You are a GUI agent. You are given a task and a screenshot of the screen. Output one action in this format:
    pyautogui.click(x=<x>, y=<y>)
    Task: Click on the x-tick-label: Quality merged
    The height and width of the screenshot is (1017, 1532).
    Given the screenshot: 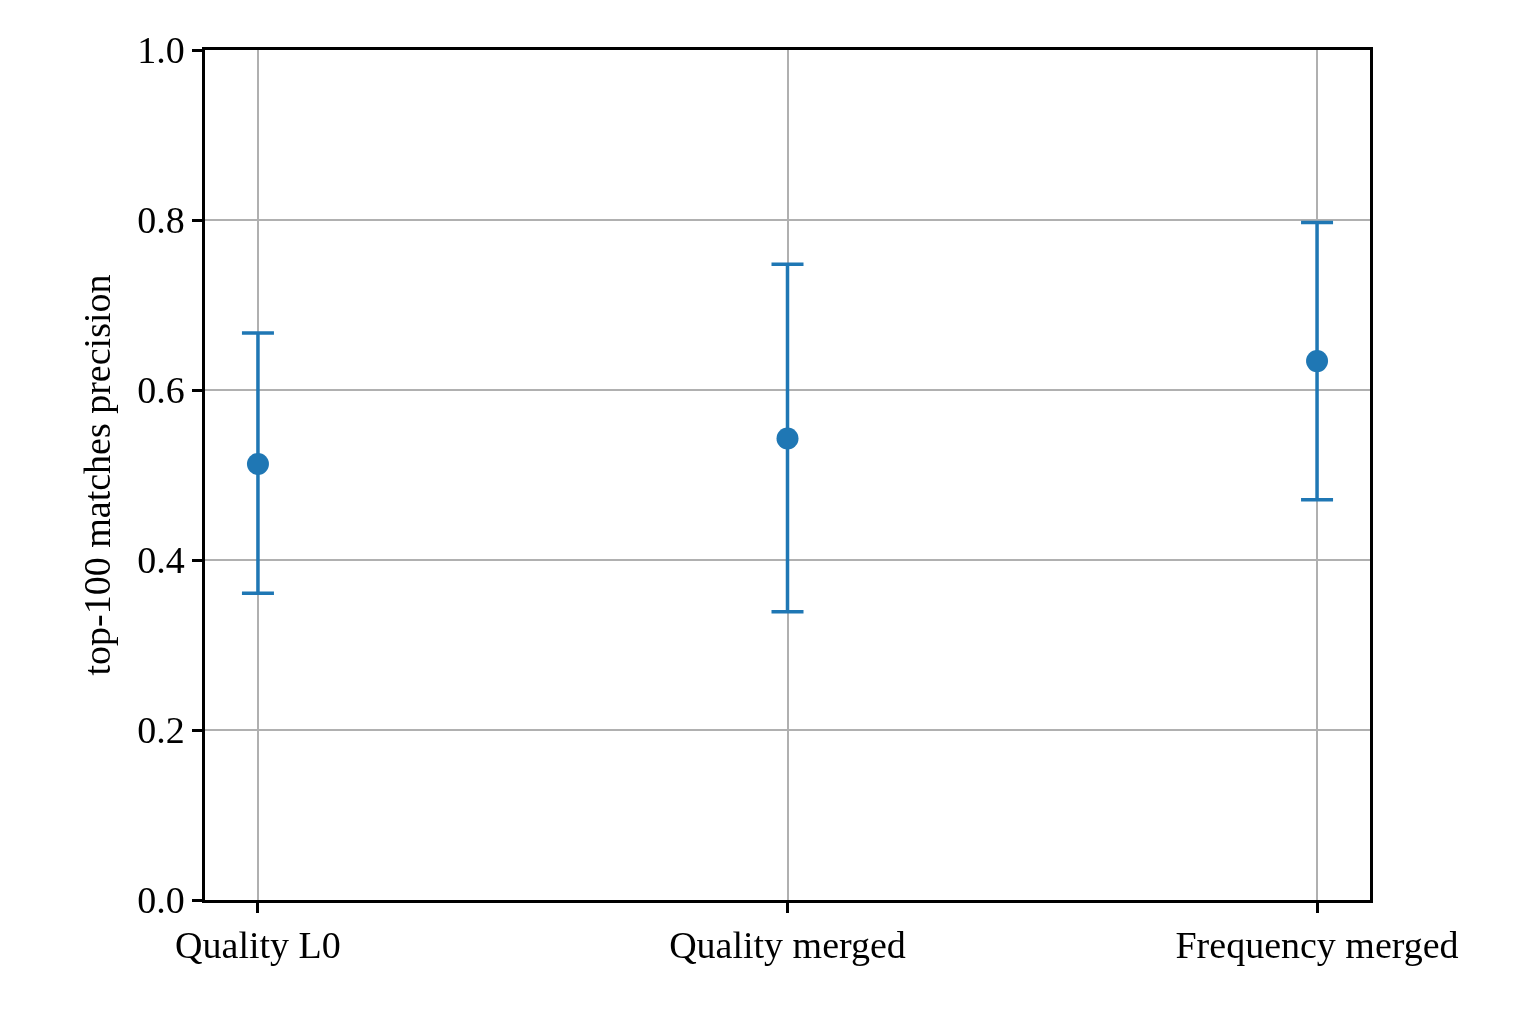 What is the action you would take?
    pyautogui.click(x=787, y=945)
    